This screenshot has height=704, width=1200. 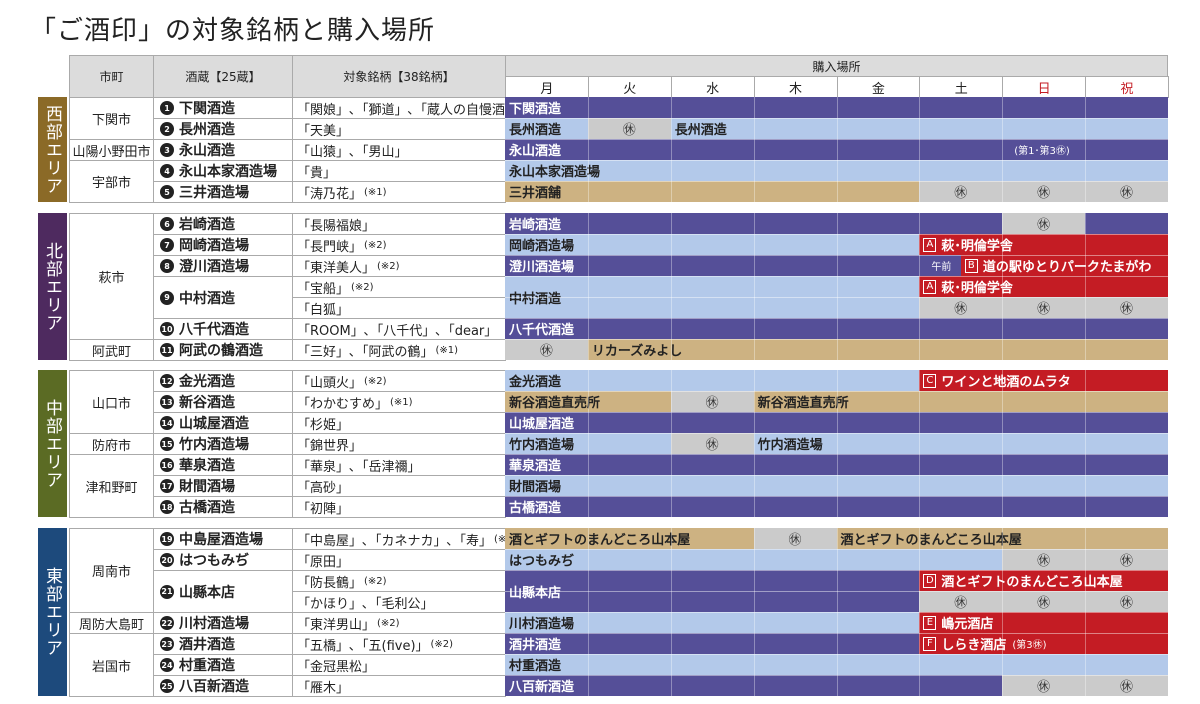 What do you see at coordinates (1042, 151) in the screenshot?
I see `schedule-note: (第1･第3㊡)` at bounding box center [1042, 151].